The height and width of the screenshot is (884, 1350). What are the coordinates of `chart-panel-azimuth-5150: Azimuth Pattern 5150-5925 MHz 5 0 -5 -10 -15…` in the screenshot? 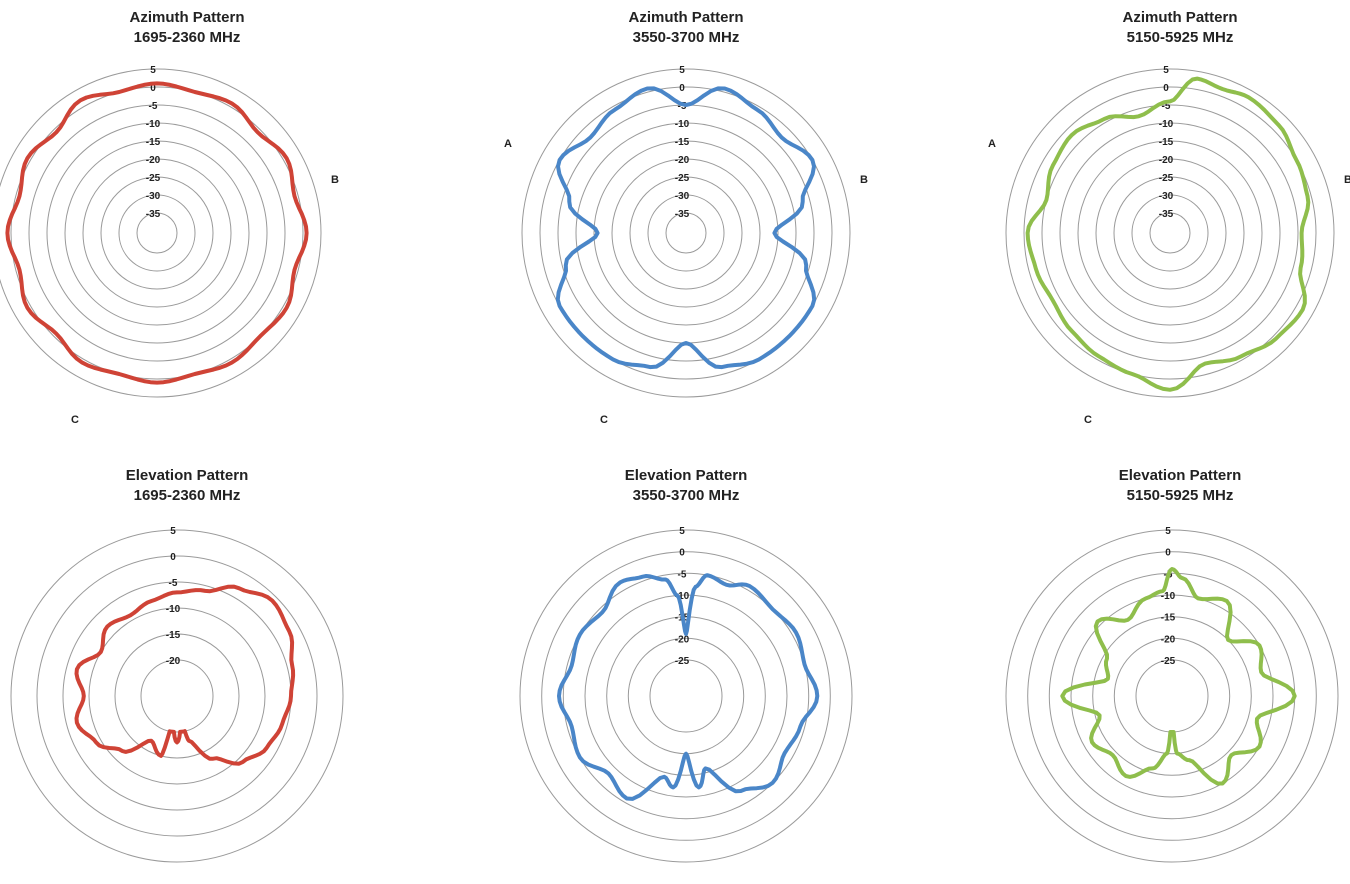 It's located at (1169, 216).